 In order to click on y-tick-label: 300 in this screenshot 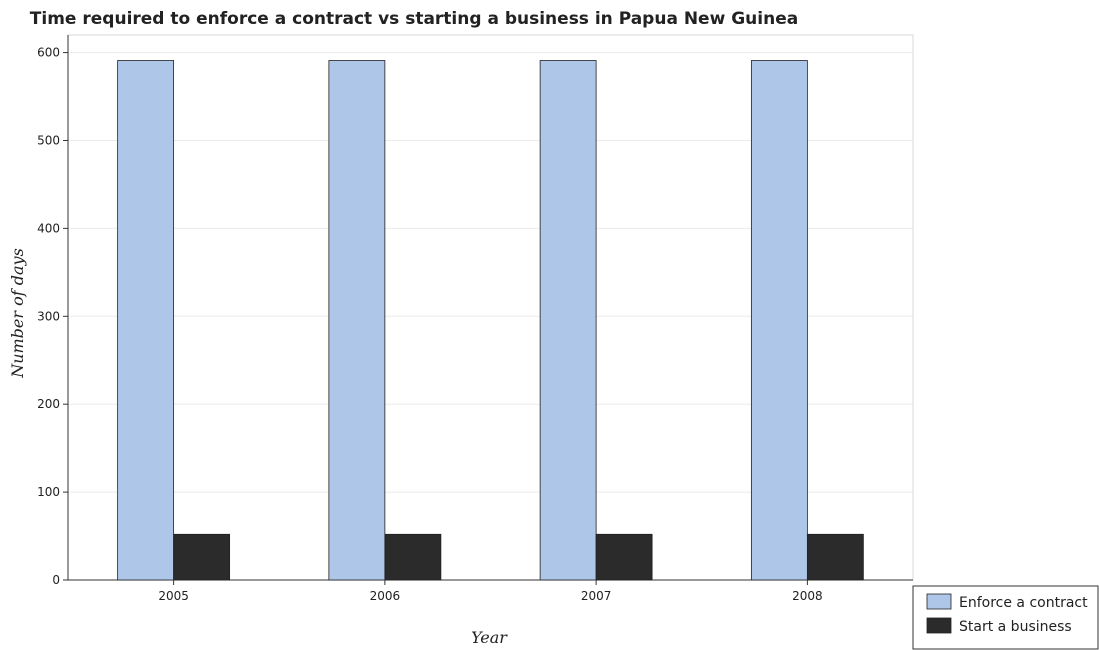, I will do `click(48, 316)`.